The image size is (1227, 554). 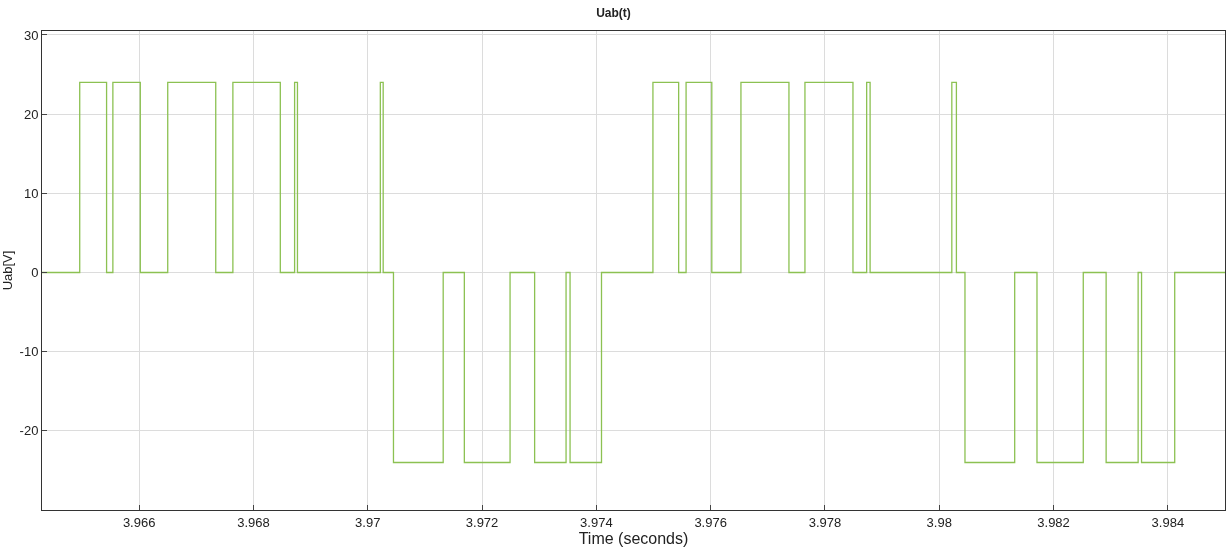 I want to click on y-tick-label: 10, so click(x=31, y=193).